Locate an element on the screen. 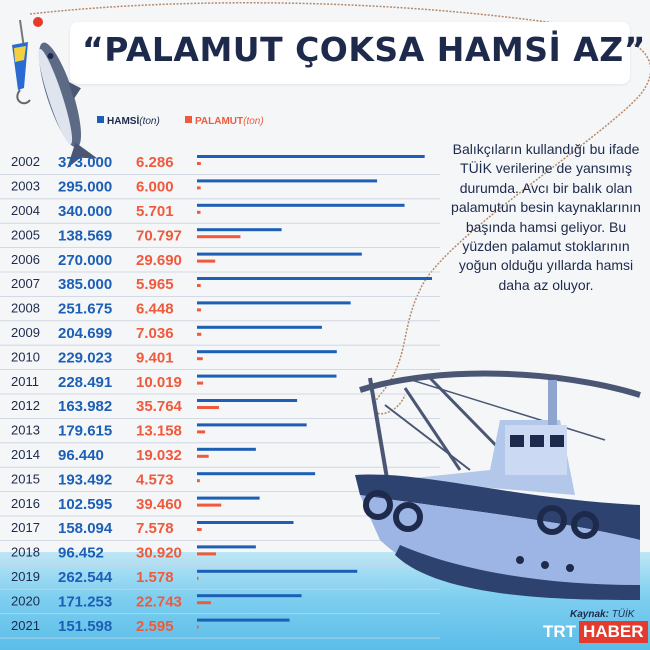 Image resolution: width=650 pixels, height=650 pixels. legend-unit-palamut: (ton) is located at coordinates (253, 121).